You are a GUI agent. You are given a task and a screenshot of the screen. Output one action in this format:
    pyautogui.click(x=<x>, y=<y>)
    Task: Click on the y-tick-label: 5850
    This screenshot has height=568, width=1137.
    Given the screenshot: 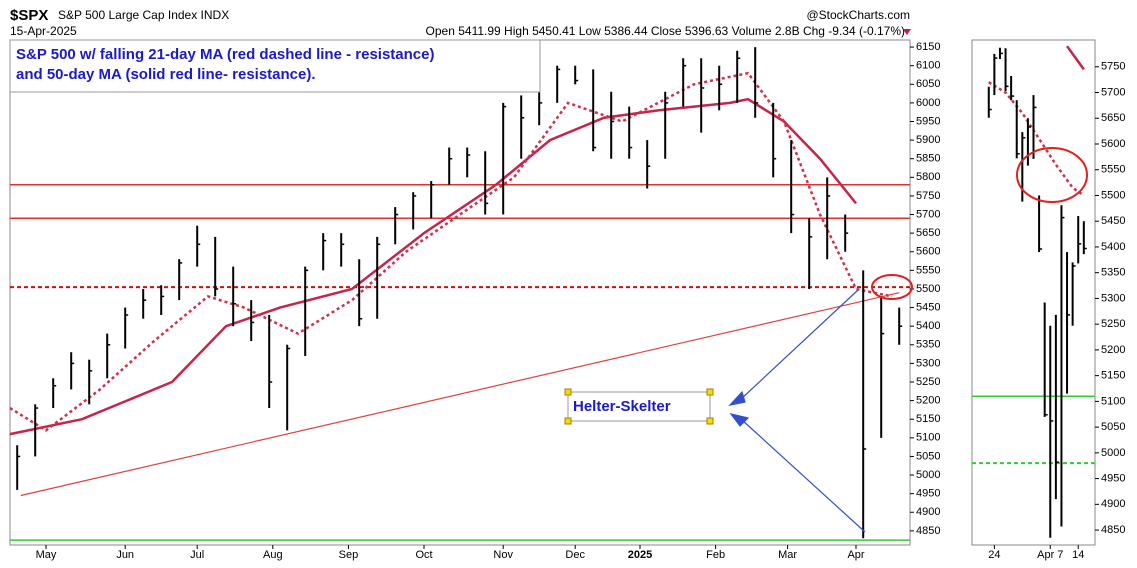 What is the action you would take?
    pyautogui.click(x=928, y=159)
    